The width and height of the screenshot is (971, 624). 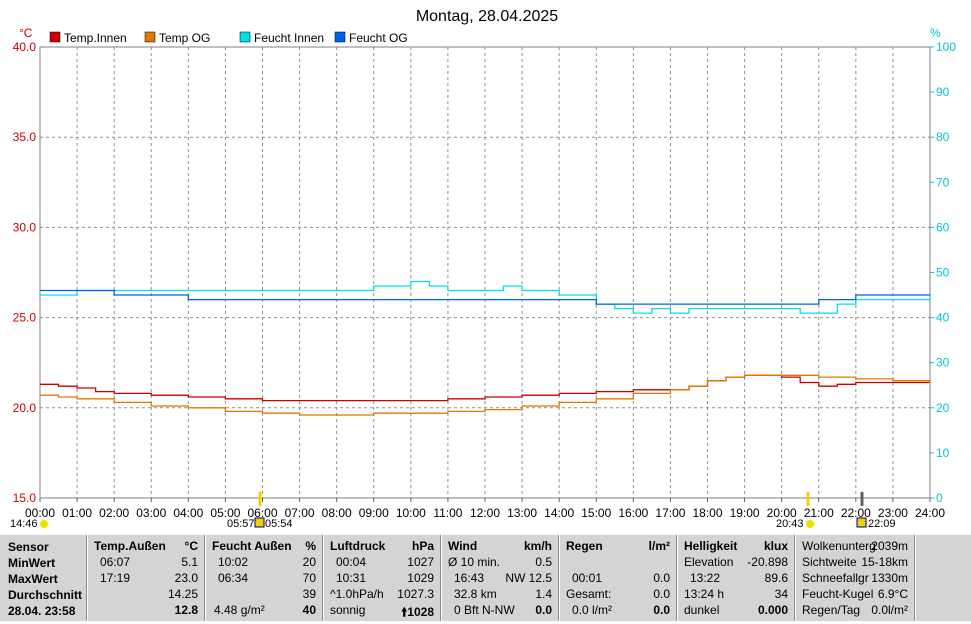 I want to click on temp-max-time: 17:19, so click(x=115, y=578).